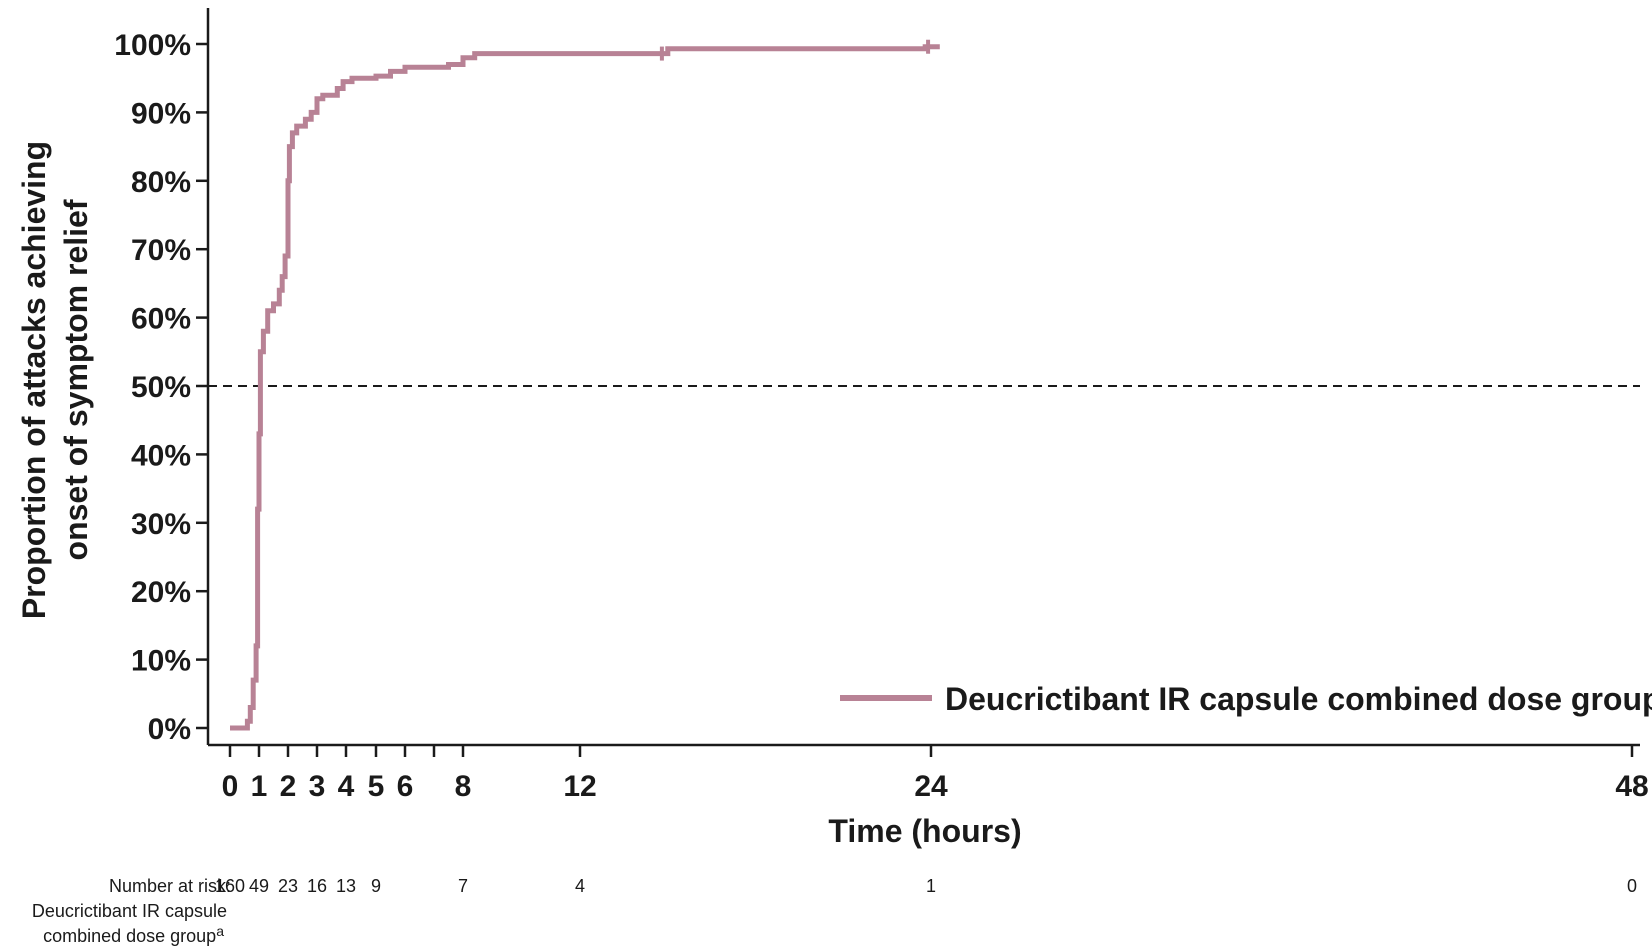 This screenshot has width=1652, height=949. What do you see at coordinates (317, 886) in the screenshot?
I see `risk-count: 16` at bounding box center [317, 886].